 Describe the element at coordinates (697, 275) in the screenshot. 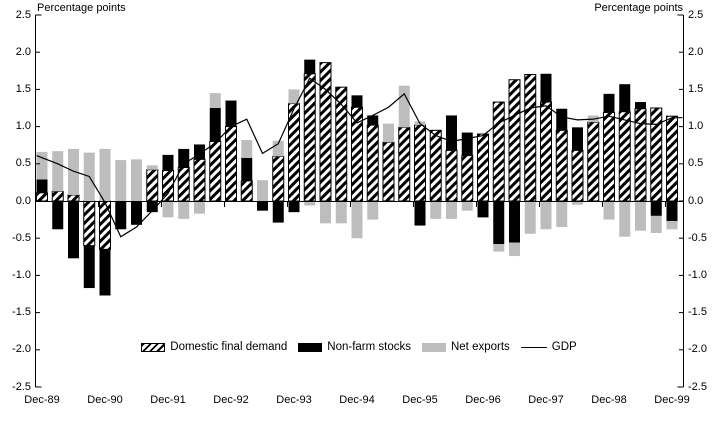

I see `y-axis-label-right: -1.0` at that location.